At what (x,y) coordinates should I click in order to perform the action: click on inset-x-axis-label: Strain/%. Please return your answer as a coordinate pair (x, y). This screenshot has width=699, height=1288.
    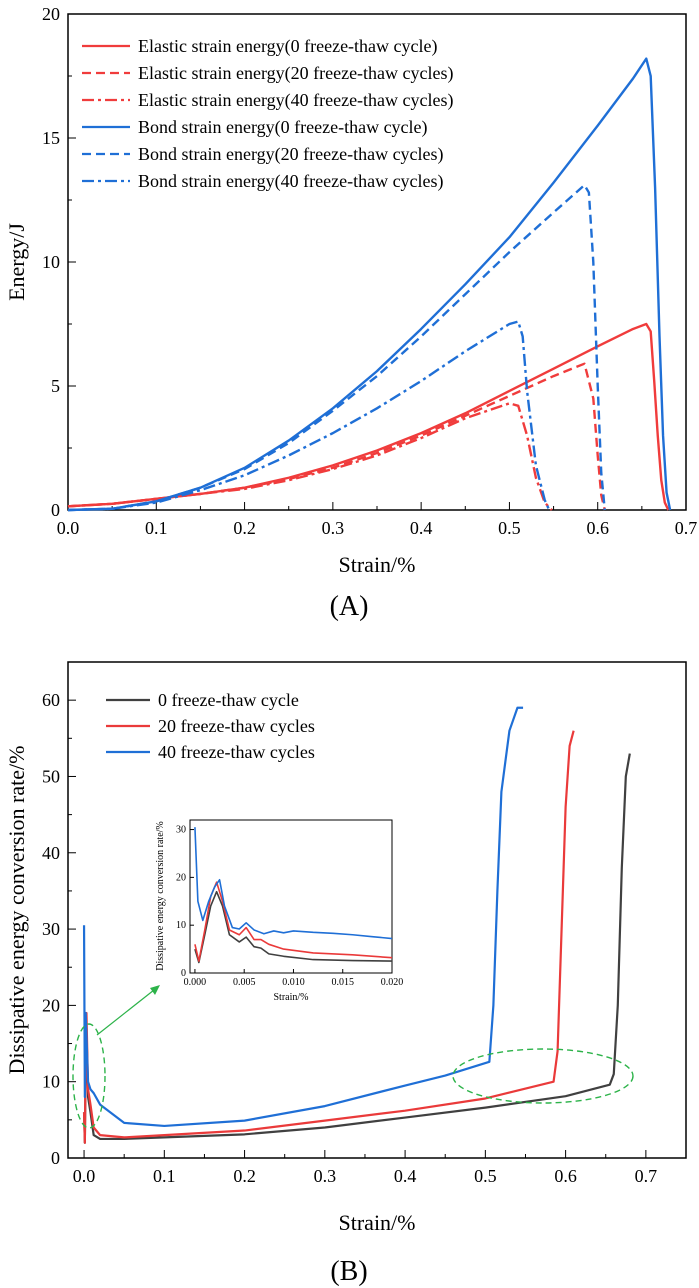
    Looking at the image, I should click on (291, 997).